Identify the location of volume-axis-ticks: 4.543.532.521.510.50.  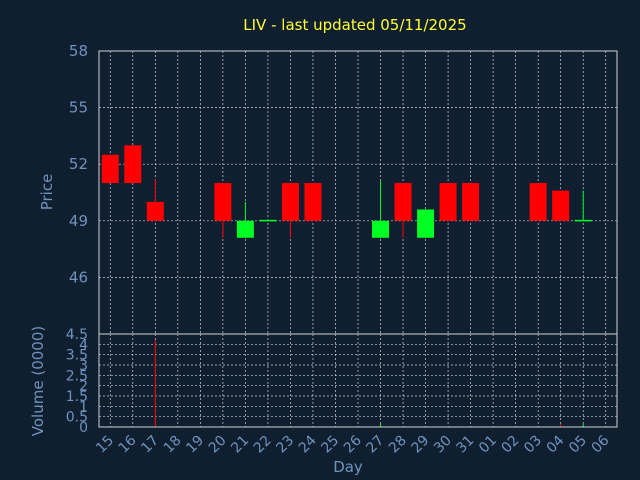
(77, 381).